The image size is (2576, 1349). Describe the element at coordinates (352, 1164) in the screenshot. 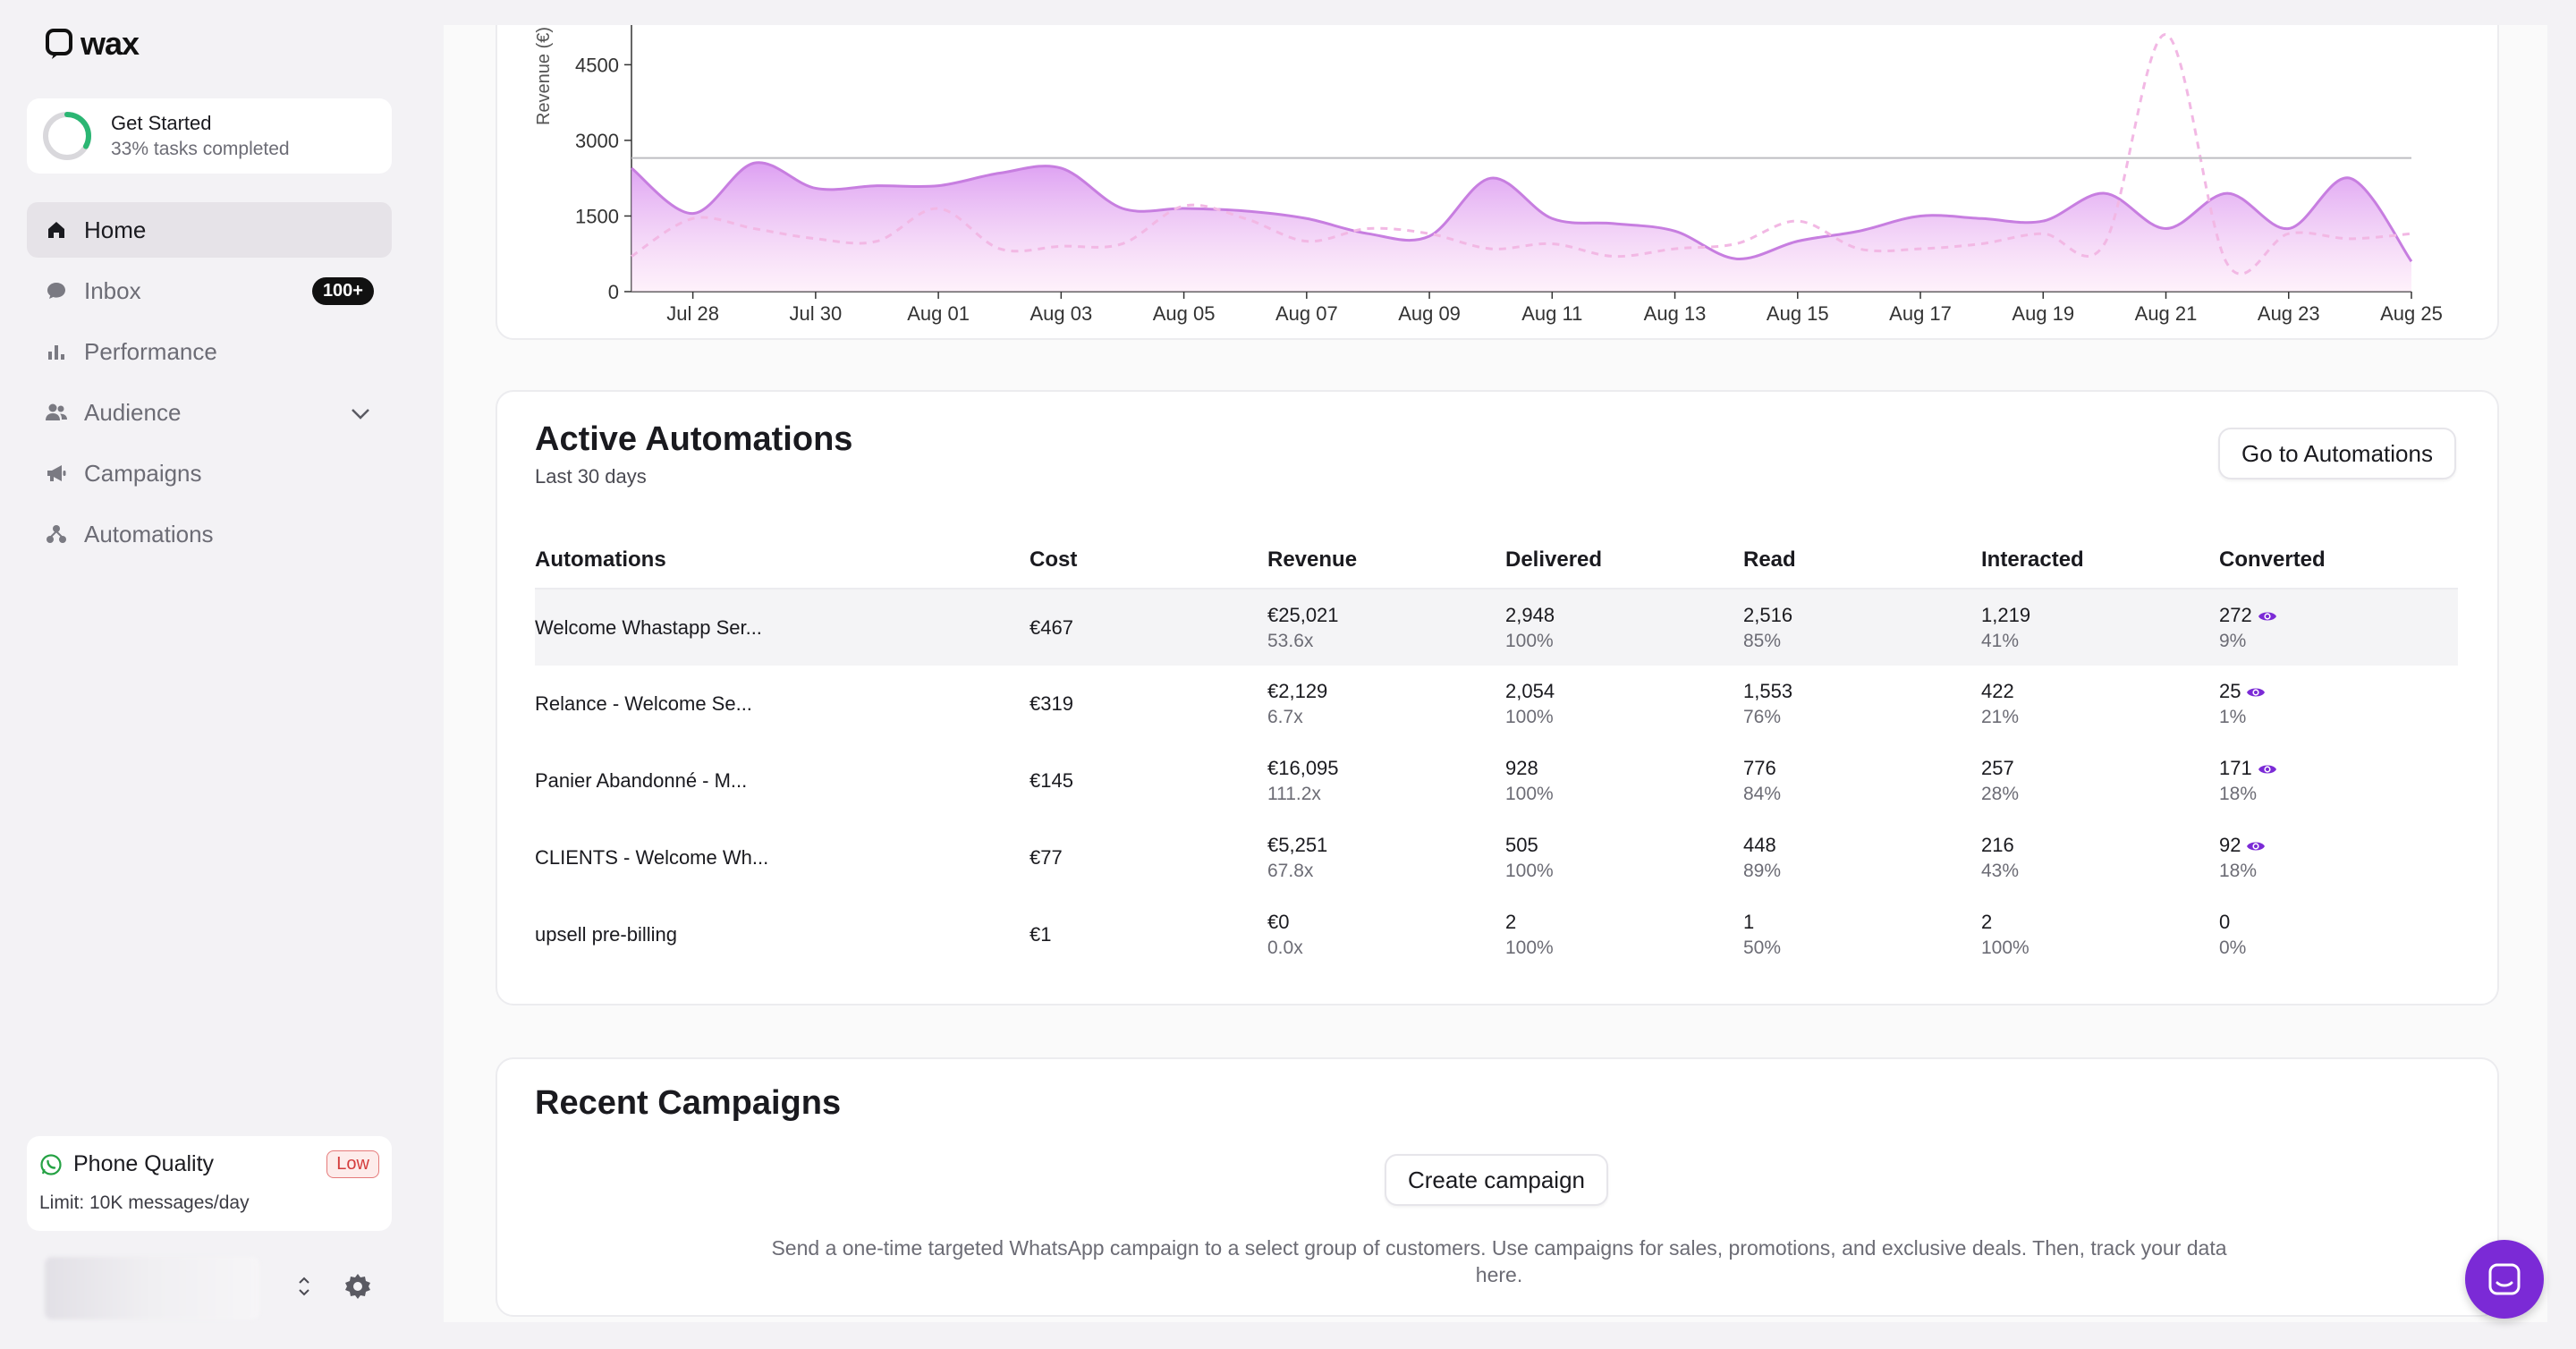

I see `phone-quality-badge: Low` at that location.